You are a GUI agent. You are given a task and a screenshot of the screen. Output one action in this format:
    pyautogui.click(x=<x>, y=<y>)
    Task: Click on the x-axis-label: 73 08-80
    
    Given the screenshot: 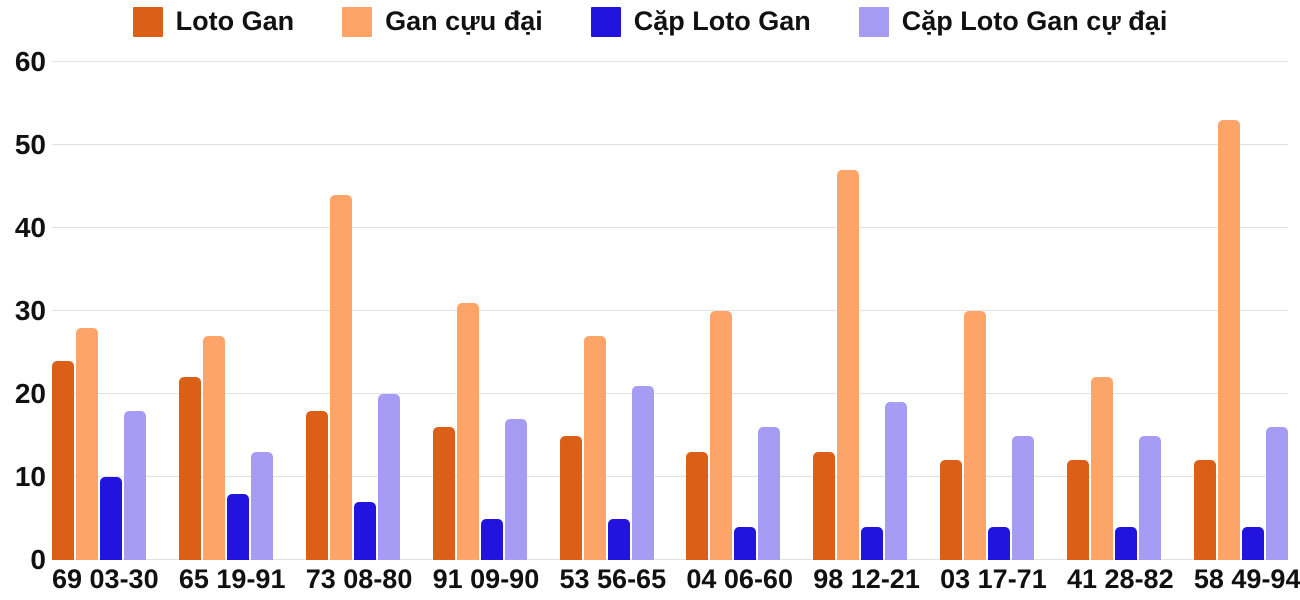 What is the action you would take?
    pyautogui.click(x=359, y=579)
    